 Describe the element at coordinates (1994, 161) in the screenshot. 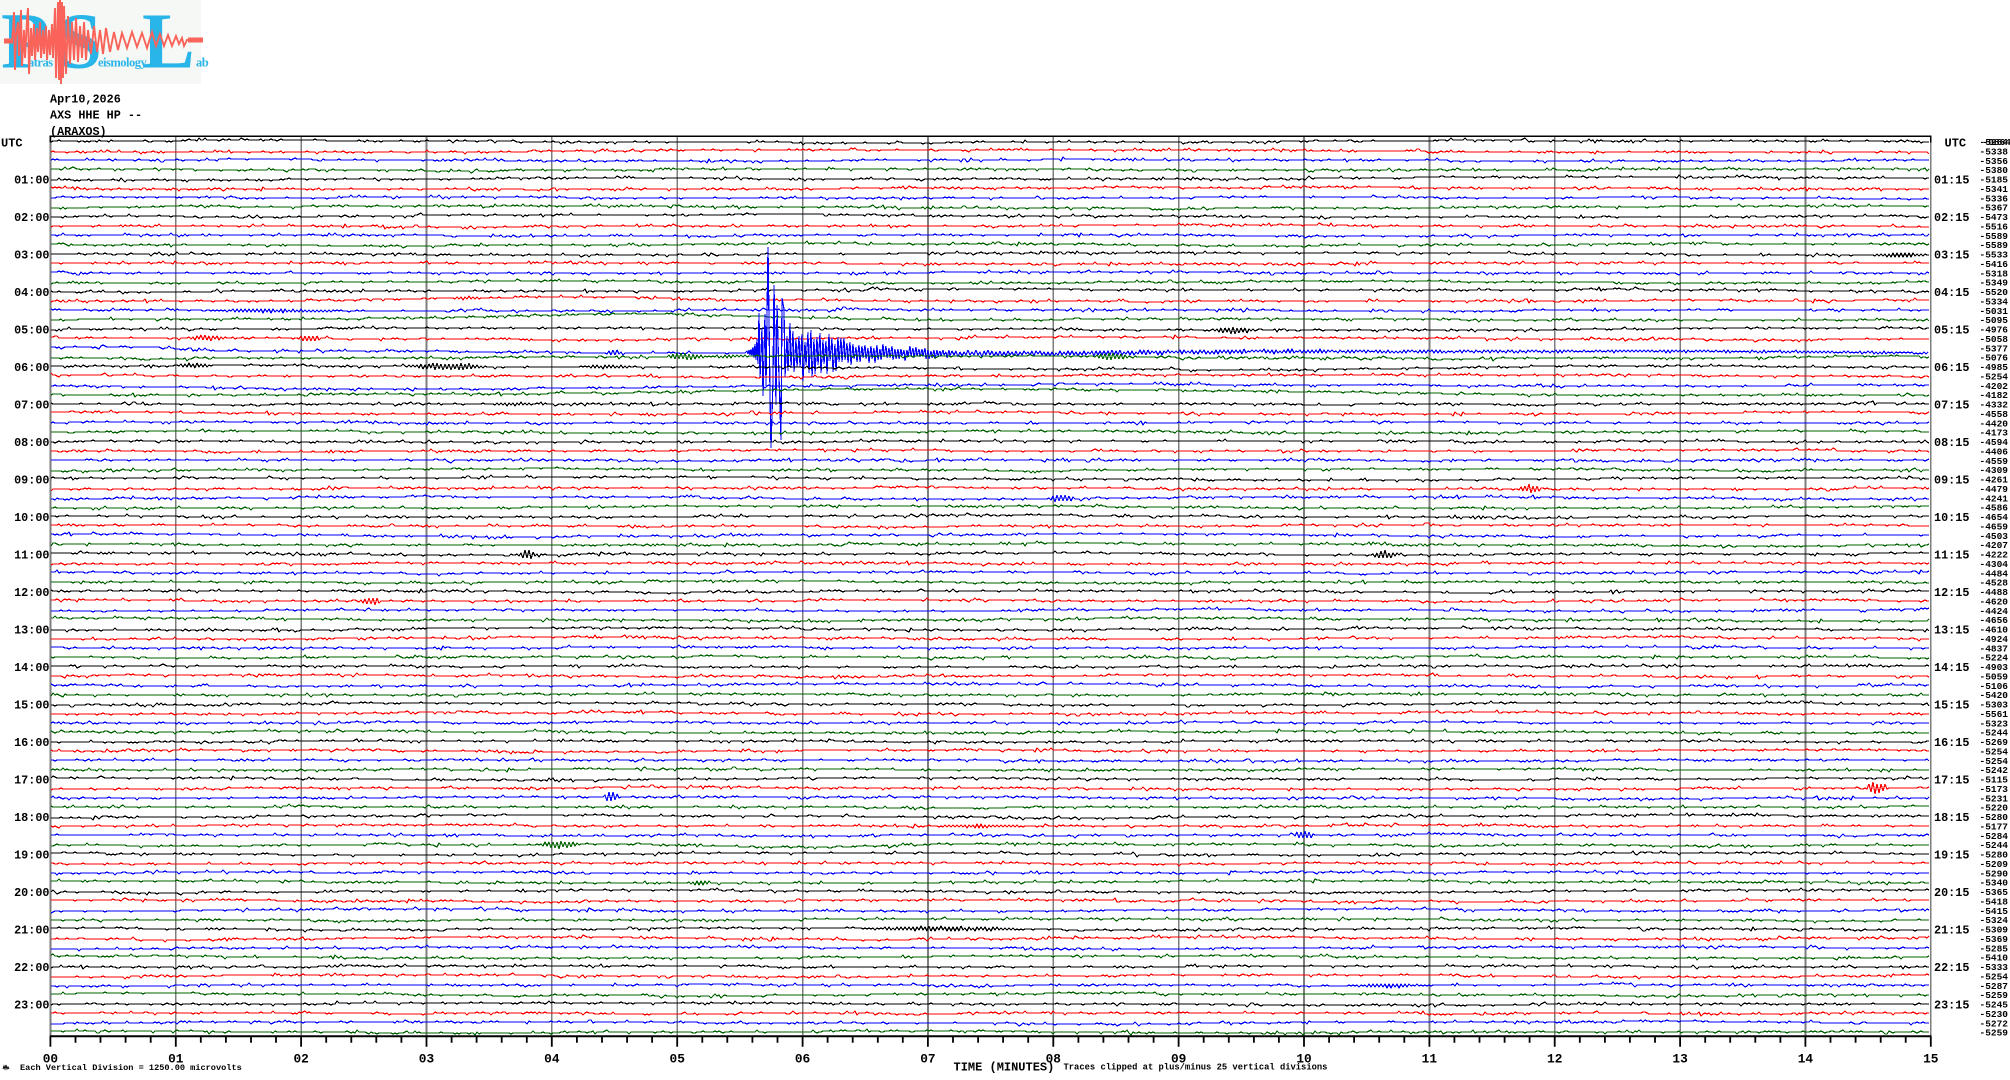

I see `svg-text: -5356` at that location.